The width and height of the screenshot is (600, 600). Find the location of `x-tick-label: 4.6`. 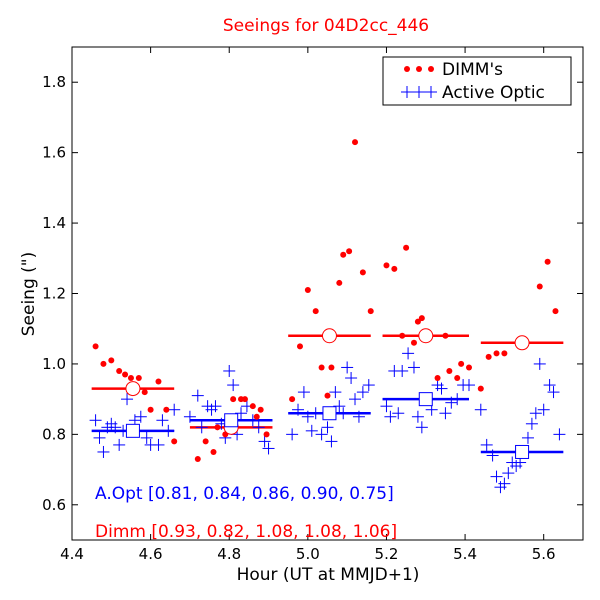

x-tick-label: 4.6 is located at coordinates (151, 554).